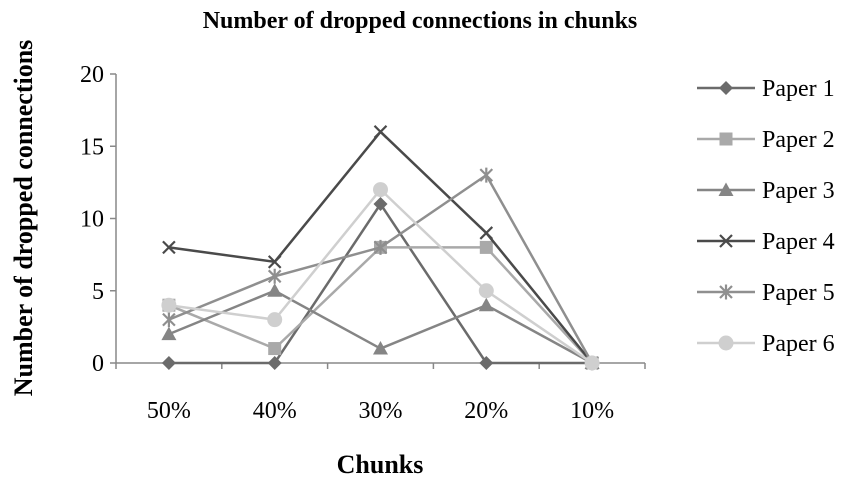  I want to click on y-tick-label: 20, so click(92, 75).